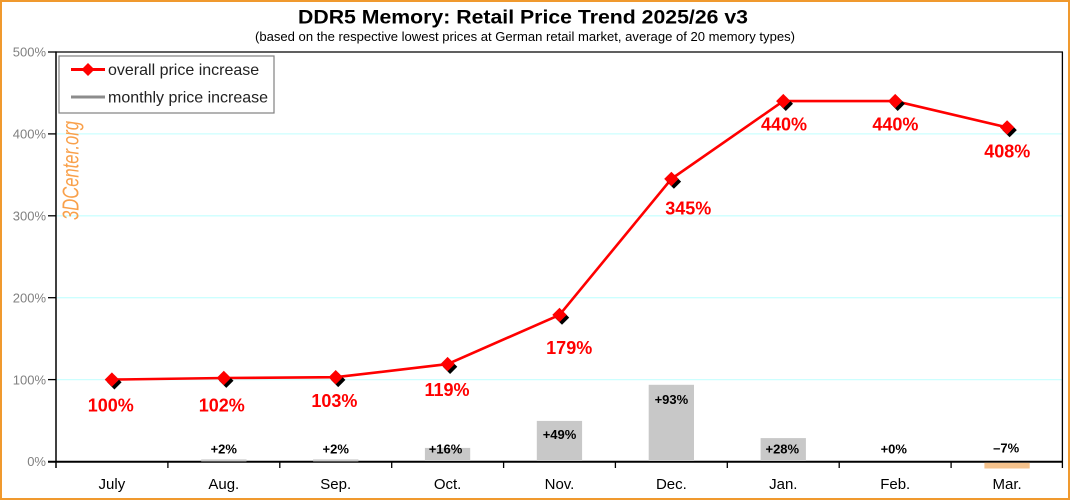 The width and height of the screenshot is (1070, 500). Describe the element at coordinates (30, 297) in the screenshot. I see `svg-text: 200%` at that location.